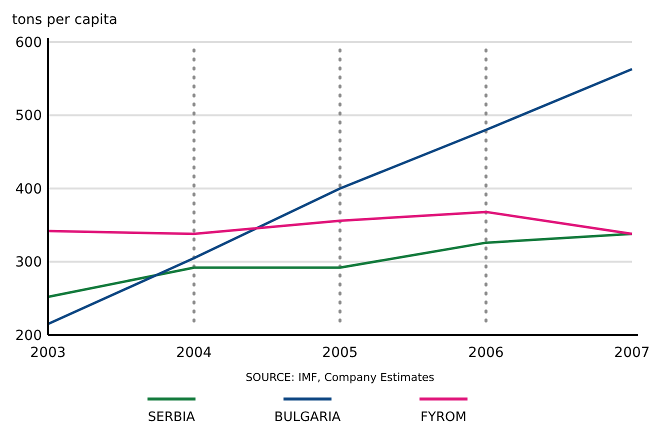  What do you see at coordinates (194, 353) in the screenshot?
I see `x-tick-label: 2004` at bounding box center [194, 353].